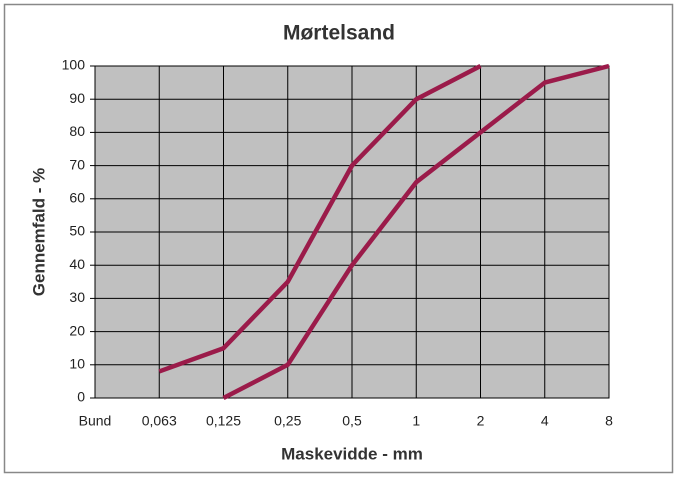  I want to click on x-tick-label: 0,25, so click(287, 421).